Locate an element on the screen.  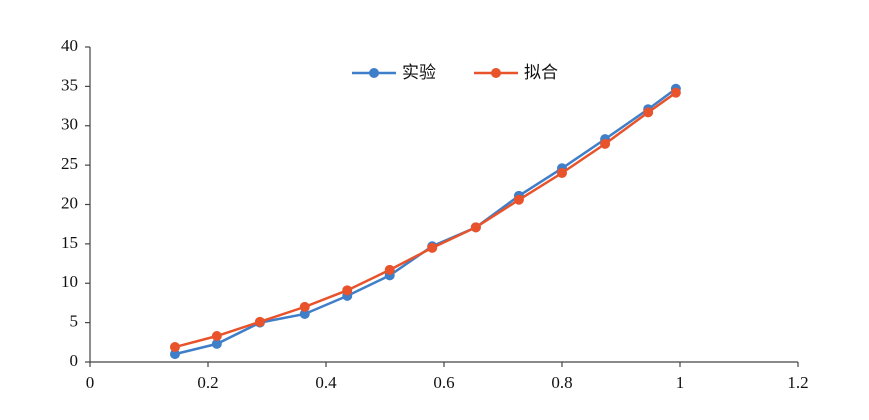
y-tick-label: 35 is located at coordinates (69, 84).